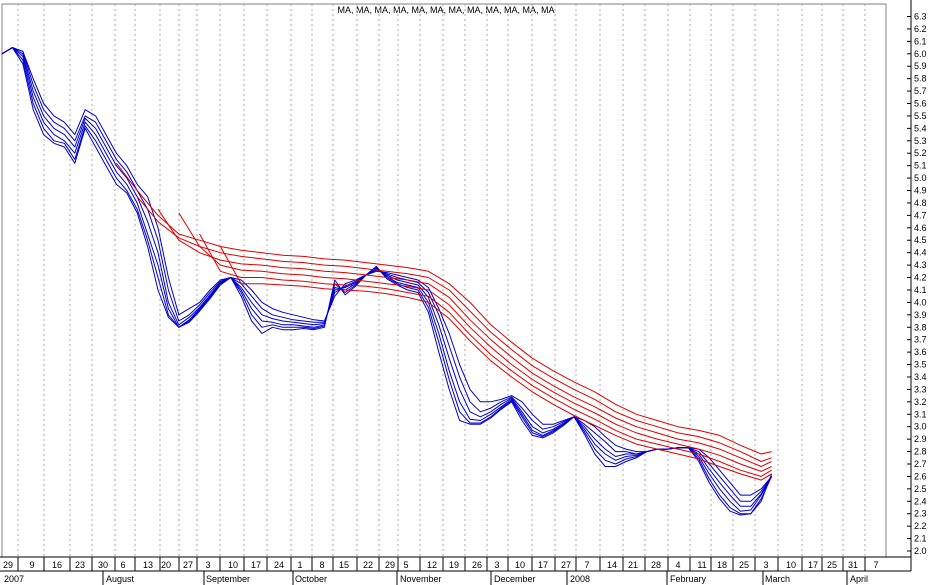  I want to click on y-tick-label: 2.1, so click(920, 539).